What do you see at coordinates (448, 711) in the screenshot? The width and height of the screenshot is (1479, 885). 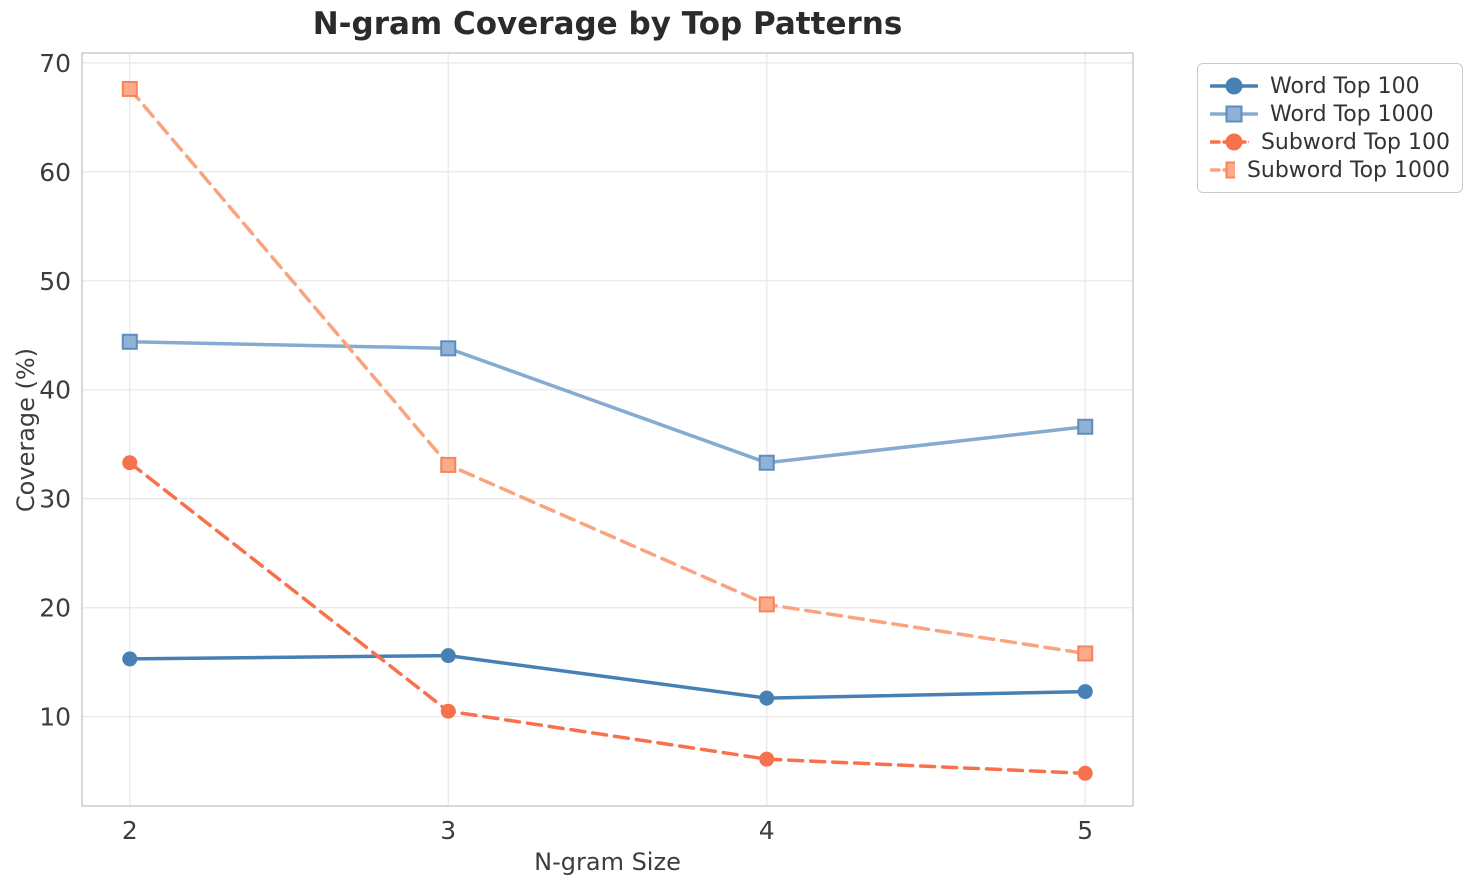 I see `marker-subword-top-100-x3` at bounding box center [448, 711].